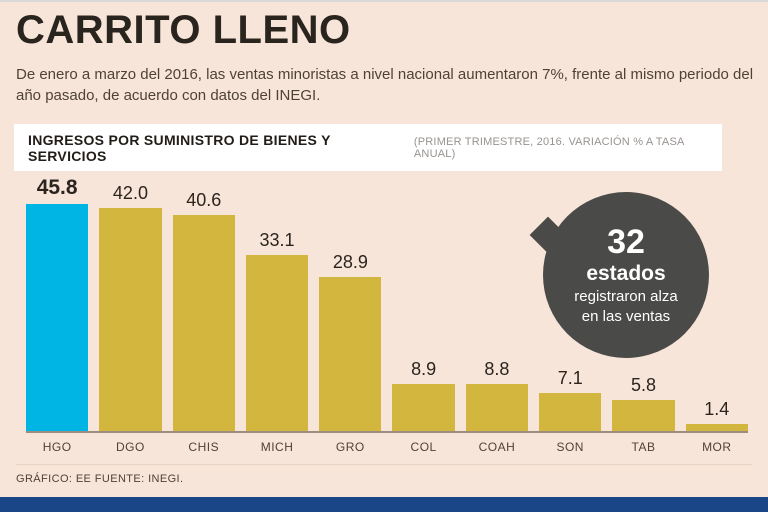  I want to click on source-credit: GRÁFICO: EE FUENTE: INEGI., so click(100, 479).